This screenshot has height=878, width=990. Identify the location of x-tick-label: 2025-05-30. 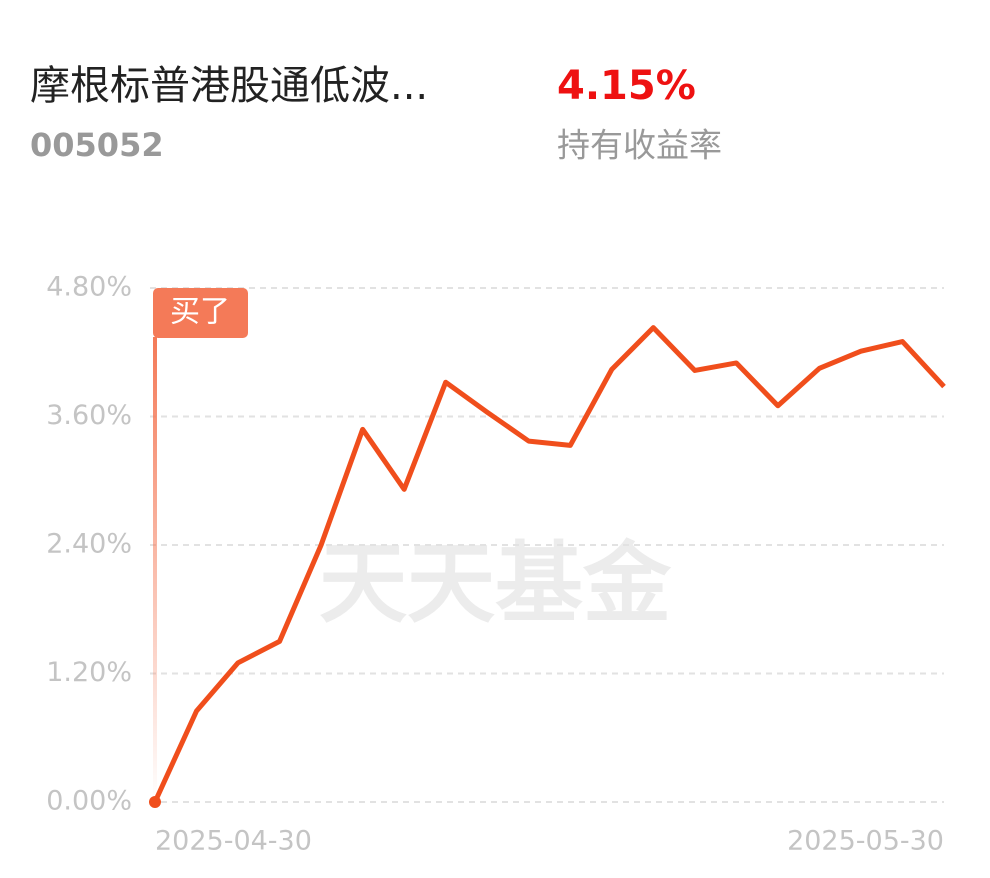
(865, 841).